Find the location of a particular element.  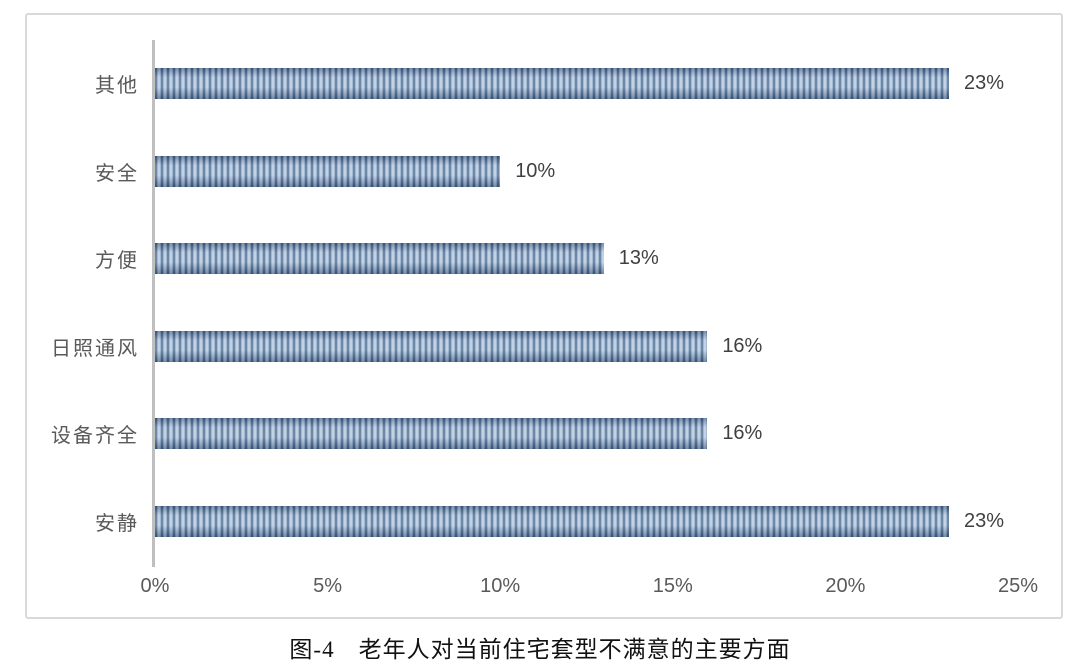

category-label: 其他 is located at coordinates (117, 86).